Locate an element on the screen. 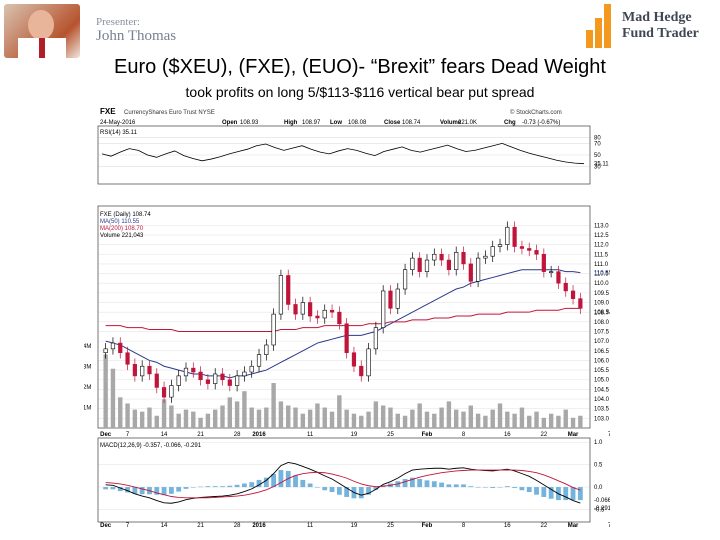 This screenshot has width=720, height=540. quote-value-2: 108.08 is located at coordinates (357, 123).